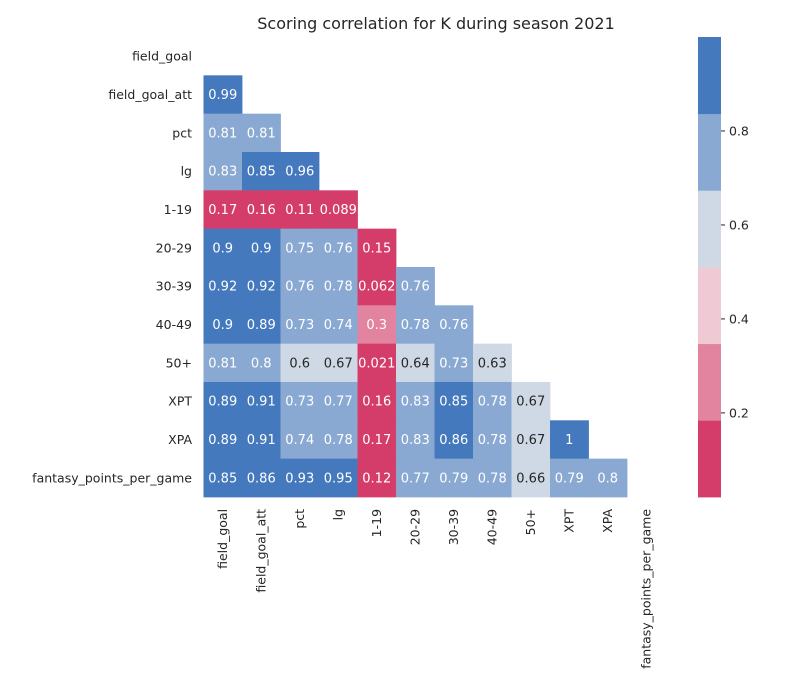 This screenshot has height=700, width=800. I want to click on cell-value-label: 0.99, so click(222, 95).